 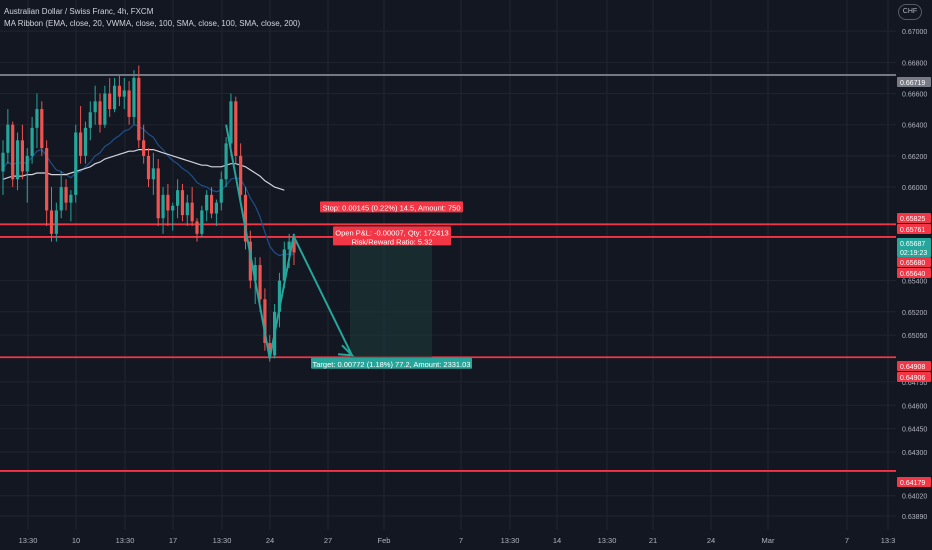 What do you see at coordinates (557, 540) in the screenshot?
I see `time-tick: 14` at bounding box center [557, 540].